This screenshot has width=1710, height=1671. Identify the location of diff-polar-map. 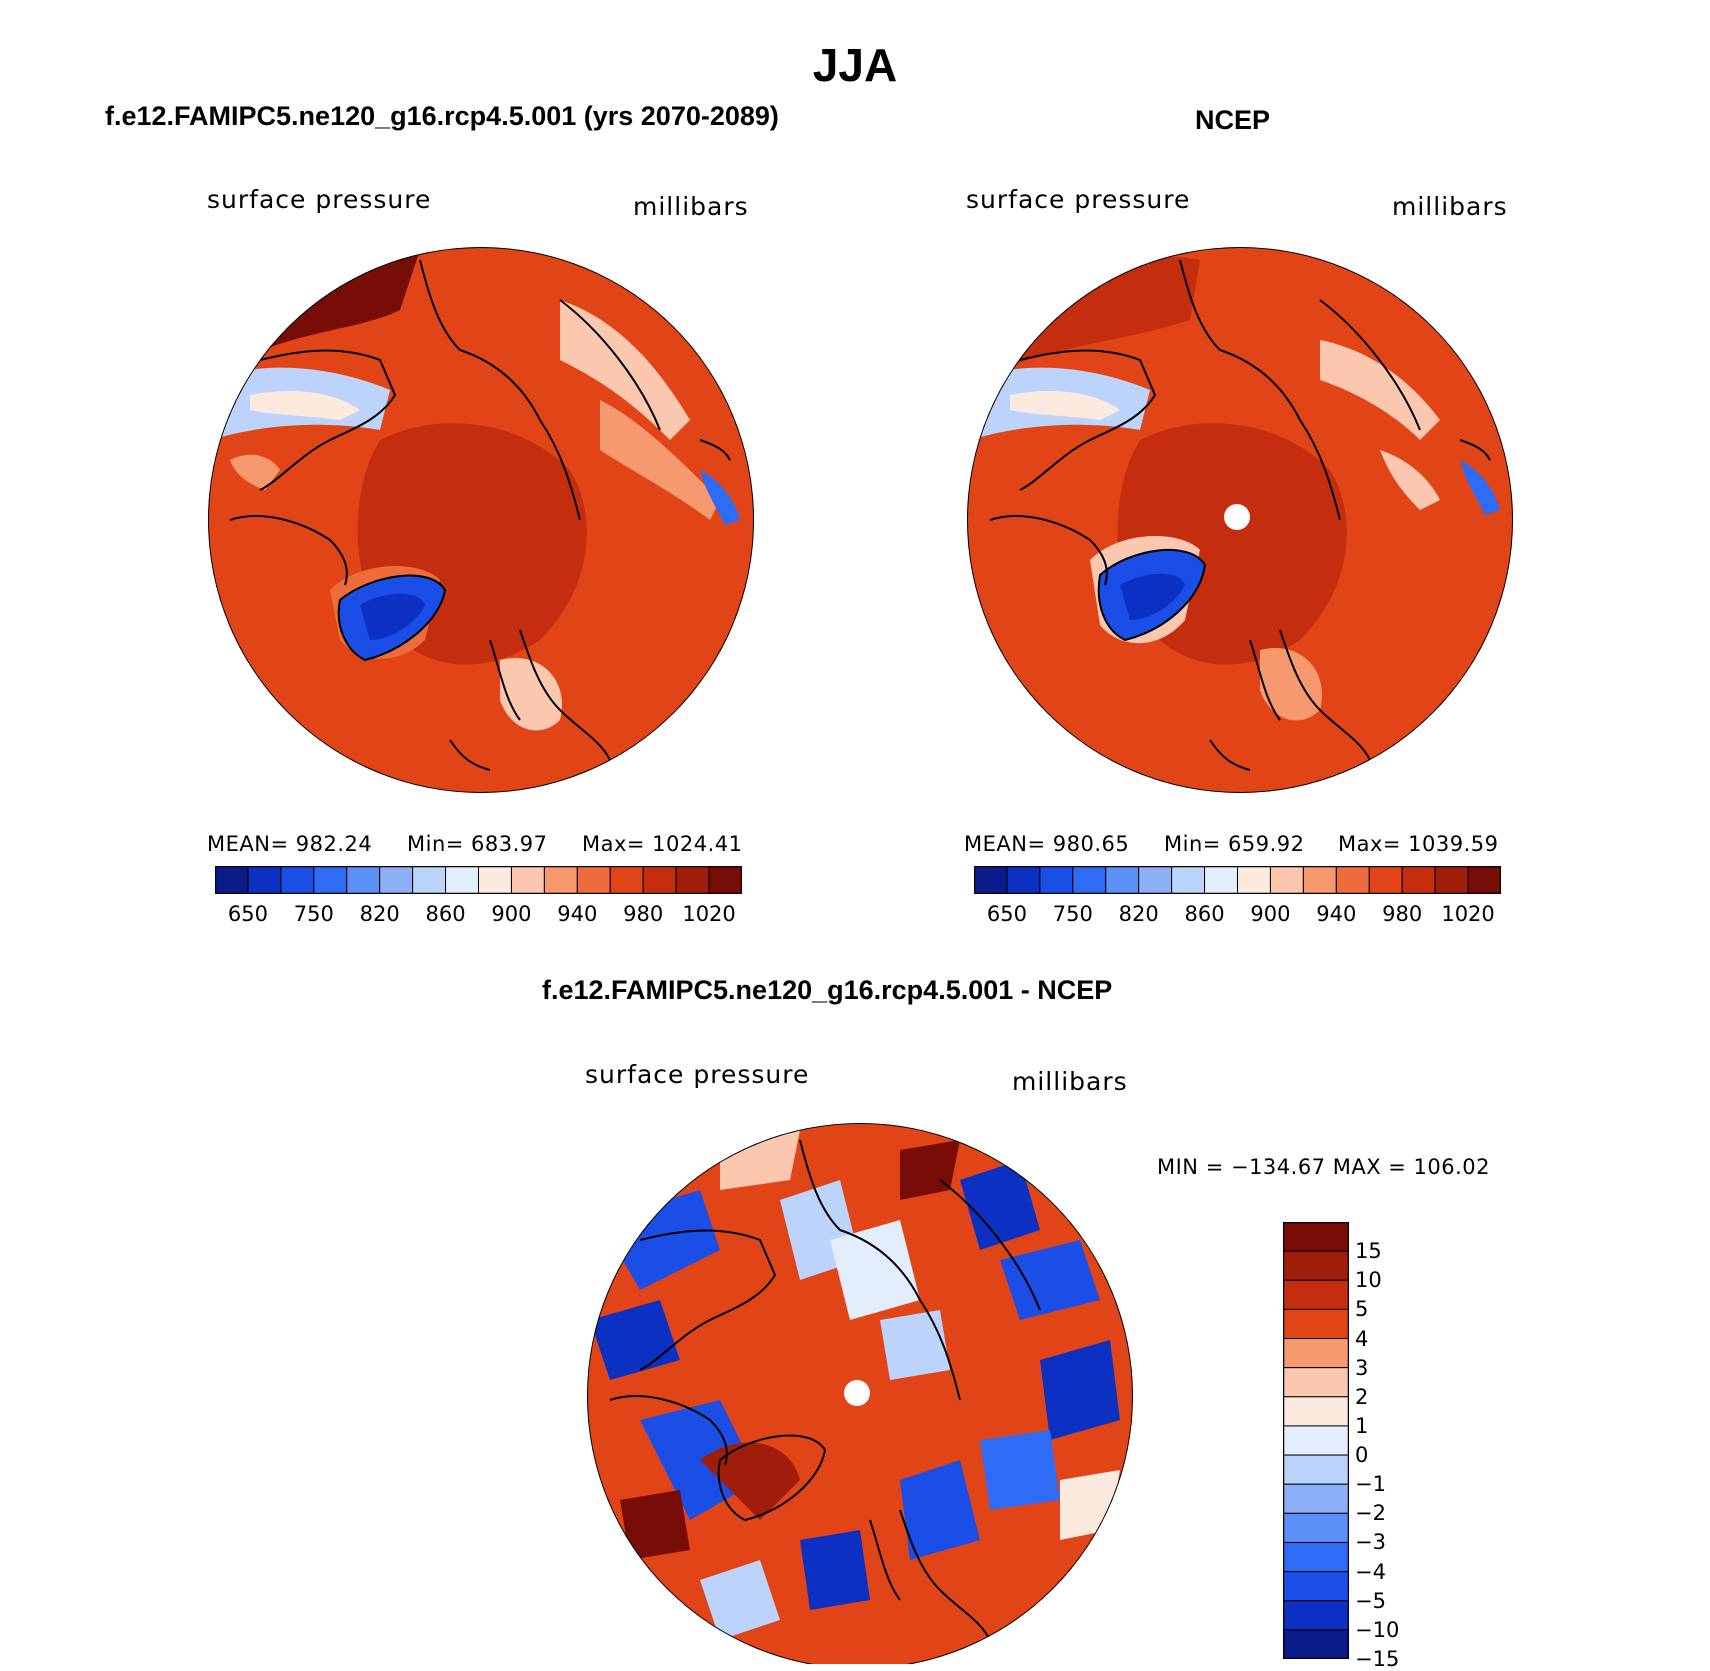
(860, 1393).